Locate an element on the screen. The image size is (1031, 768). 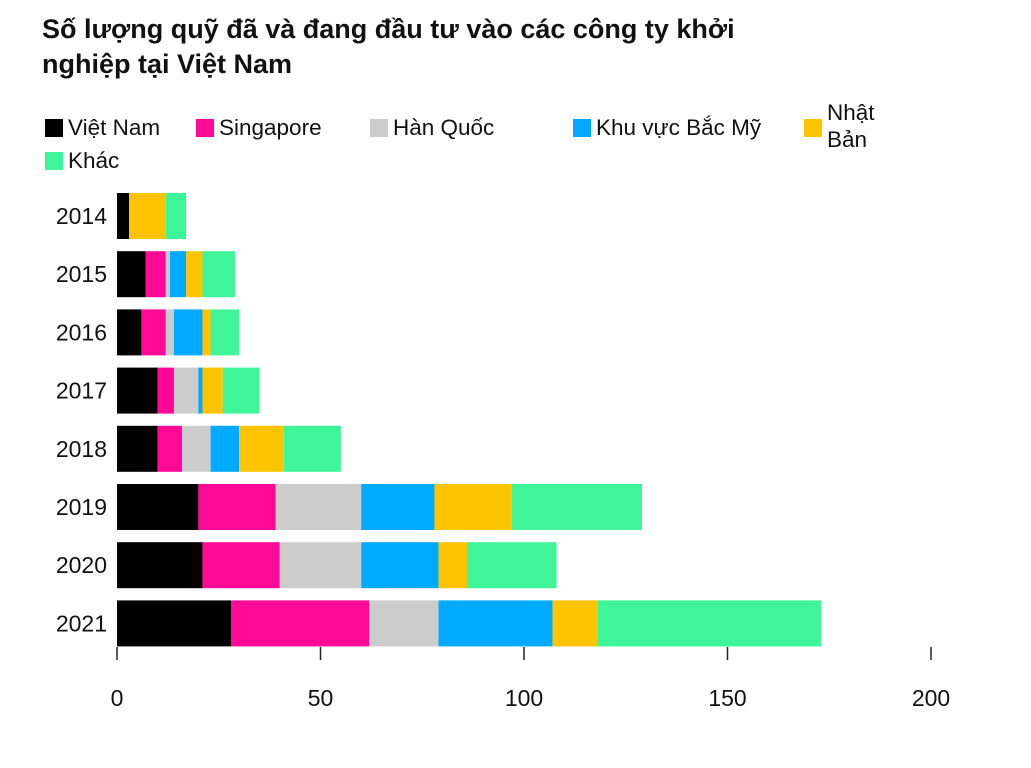
legend-item-nhat-ban: Nhật Bản is located at coordinates (850, 126).